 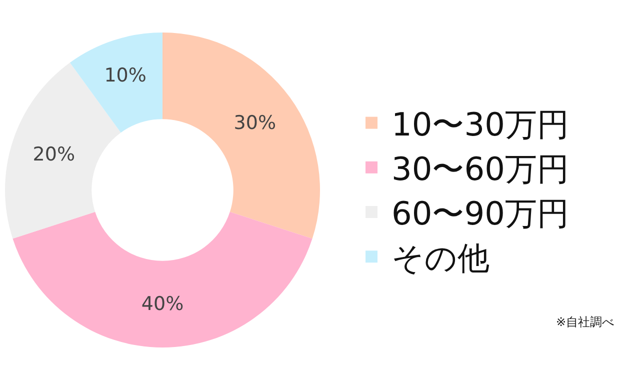 What do you see at coordinates (585, 322) in the screenshot?
I see `text: ※自社調べ` at bounding box center [585, 322].